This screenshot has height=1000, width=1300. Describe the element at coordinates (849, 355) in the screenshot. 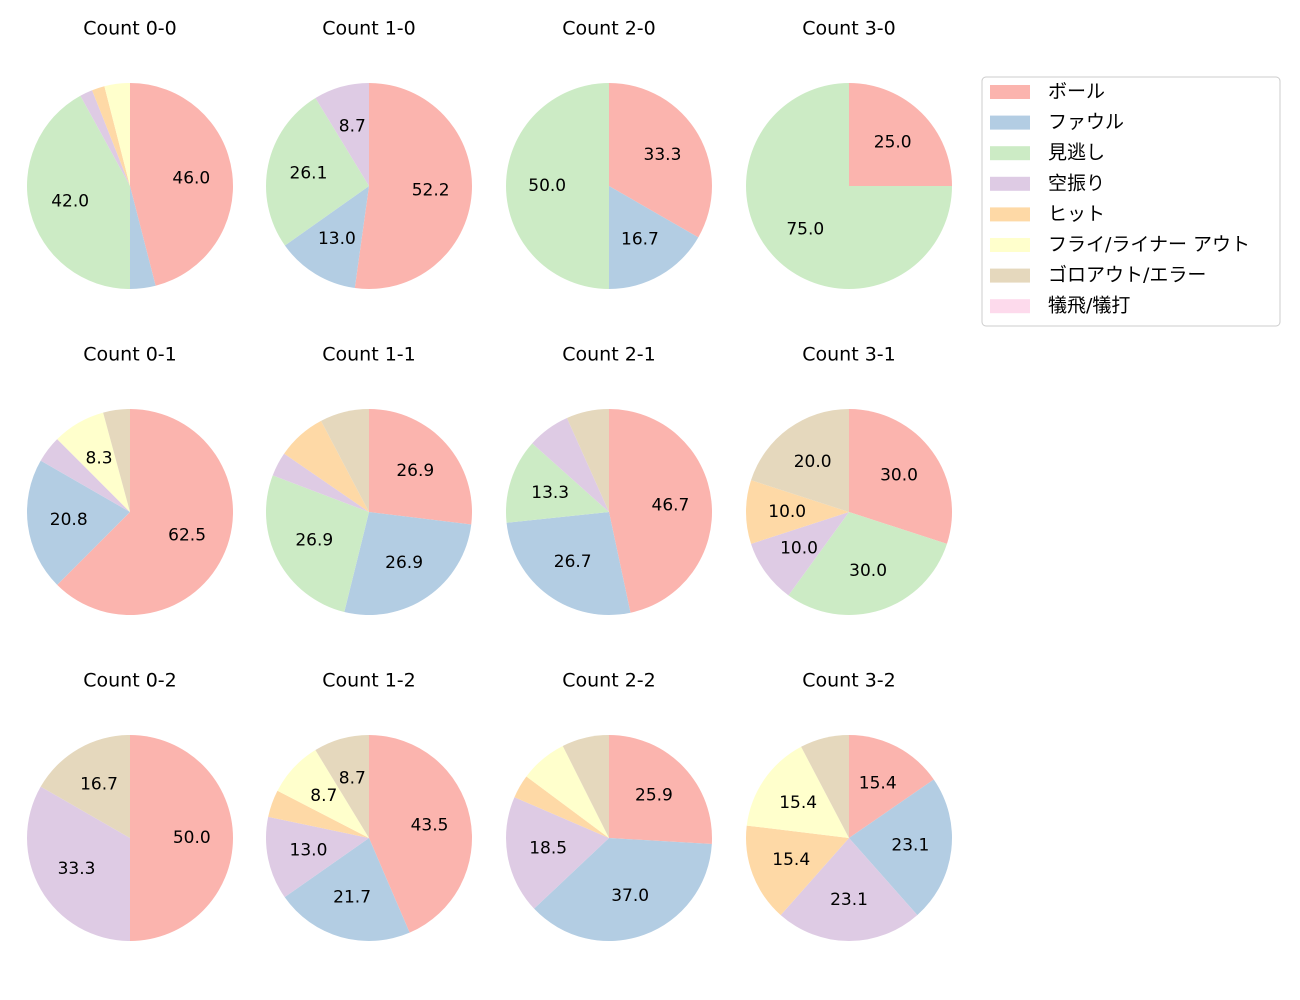

I see `chart-title: Count 3-1` at that location.